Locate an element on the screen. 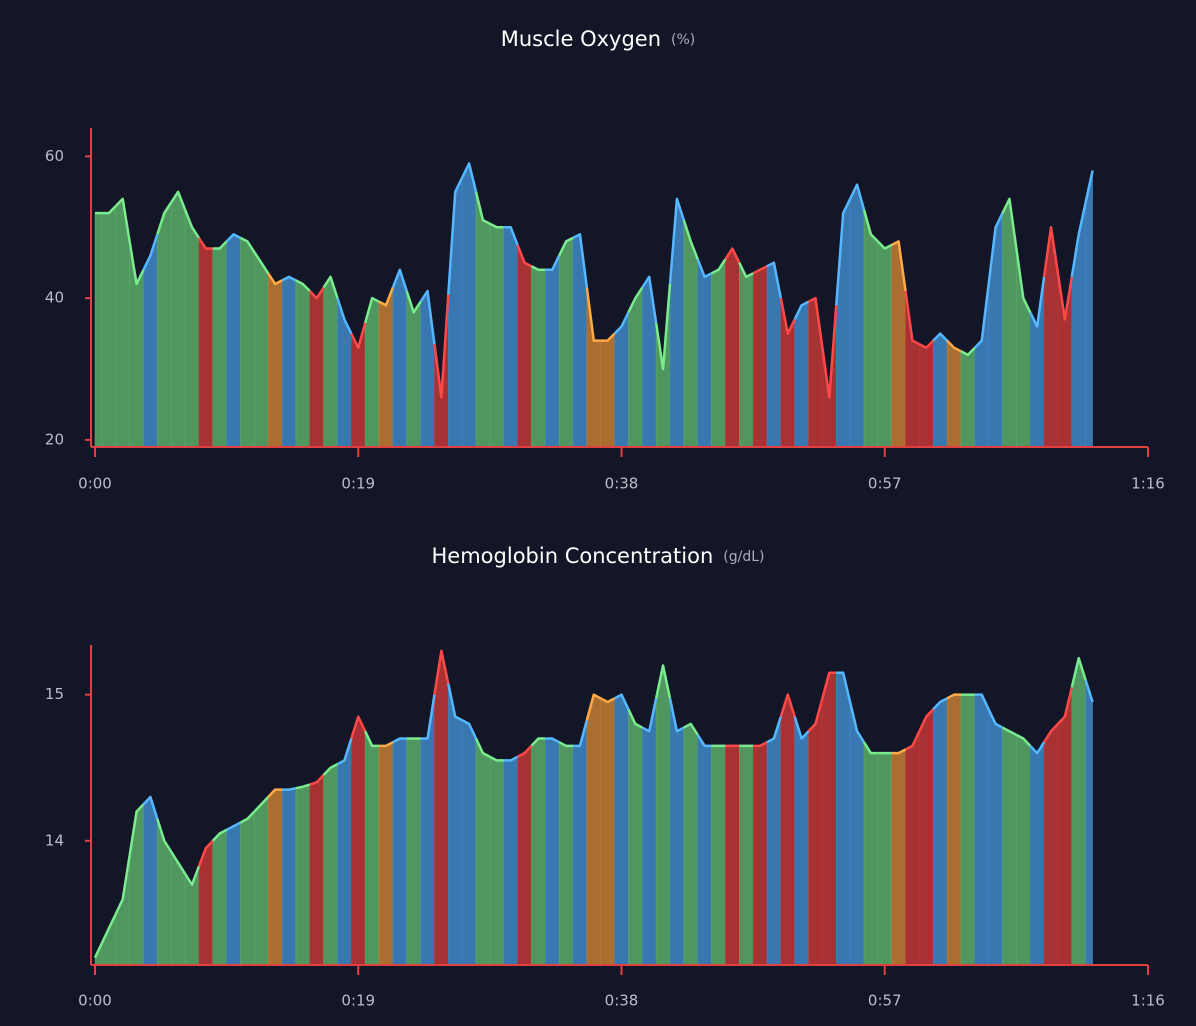 This screenshot has width=1196, height=1026. chart-title: Hemoglobin Concentration (g/dL) is located at coordinates (598, 556).